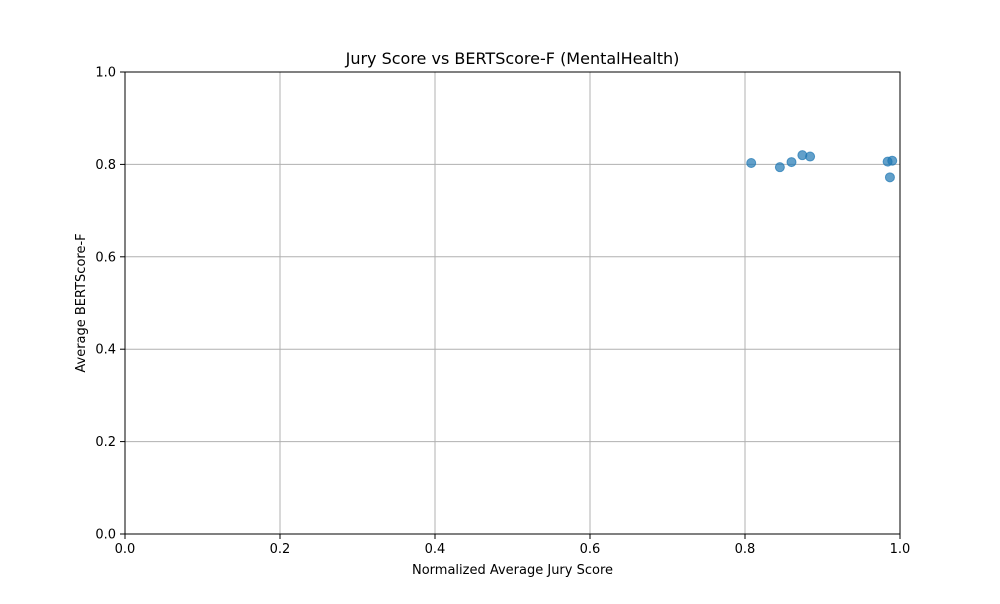 The width and height of the screenshot is (1000, 604). I want to click on x-axis-label: Normalized Average Jury Score, so click(512, 570).